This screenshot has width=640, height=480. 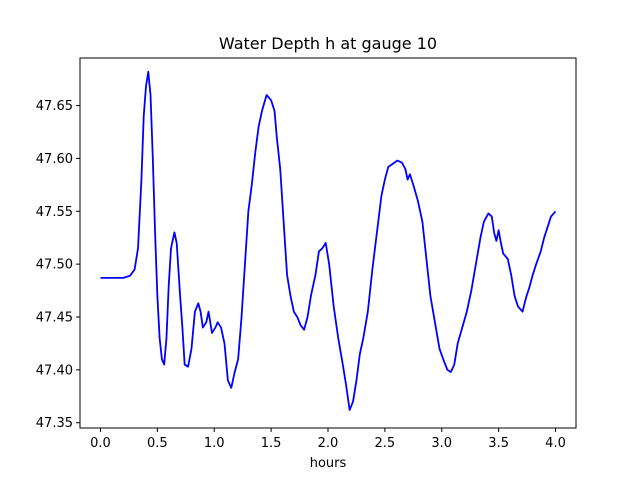 What do you see at coordinates (54, 159) in the screenshot?
I see `y-tick-label: 47.60` at bounding box center [54, 159].